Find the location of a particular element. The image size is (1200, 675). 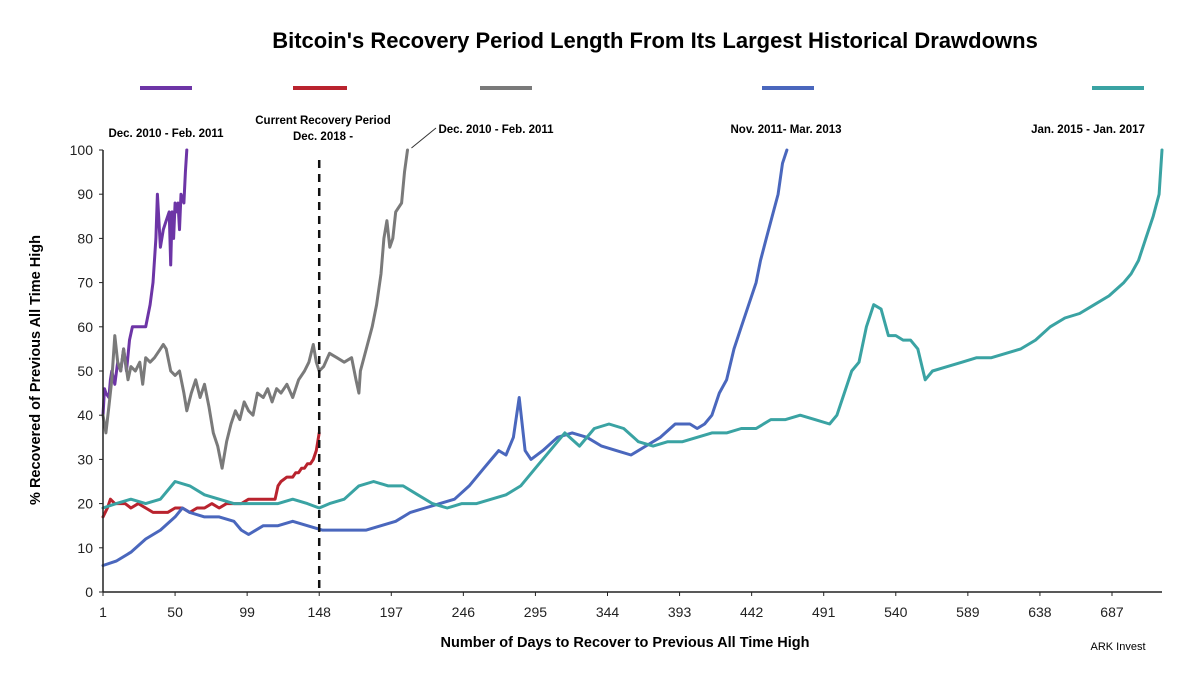

y-tick-label: 70 is located at coordinates (85, 283).